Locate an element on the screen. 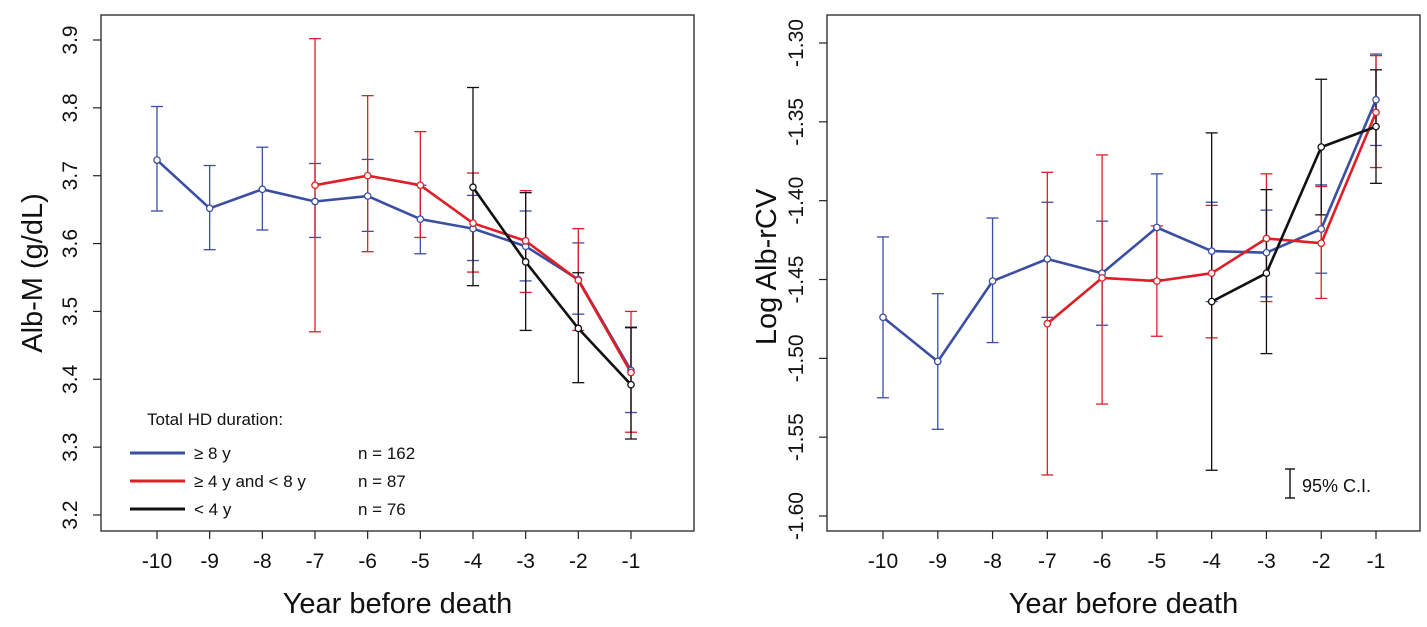 The width and height of the screenshot is (1427, 627). legend-label: ≥ 4 y and < 8 y is located at coordinates (250, 481).